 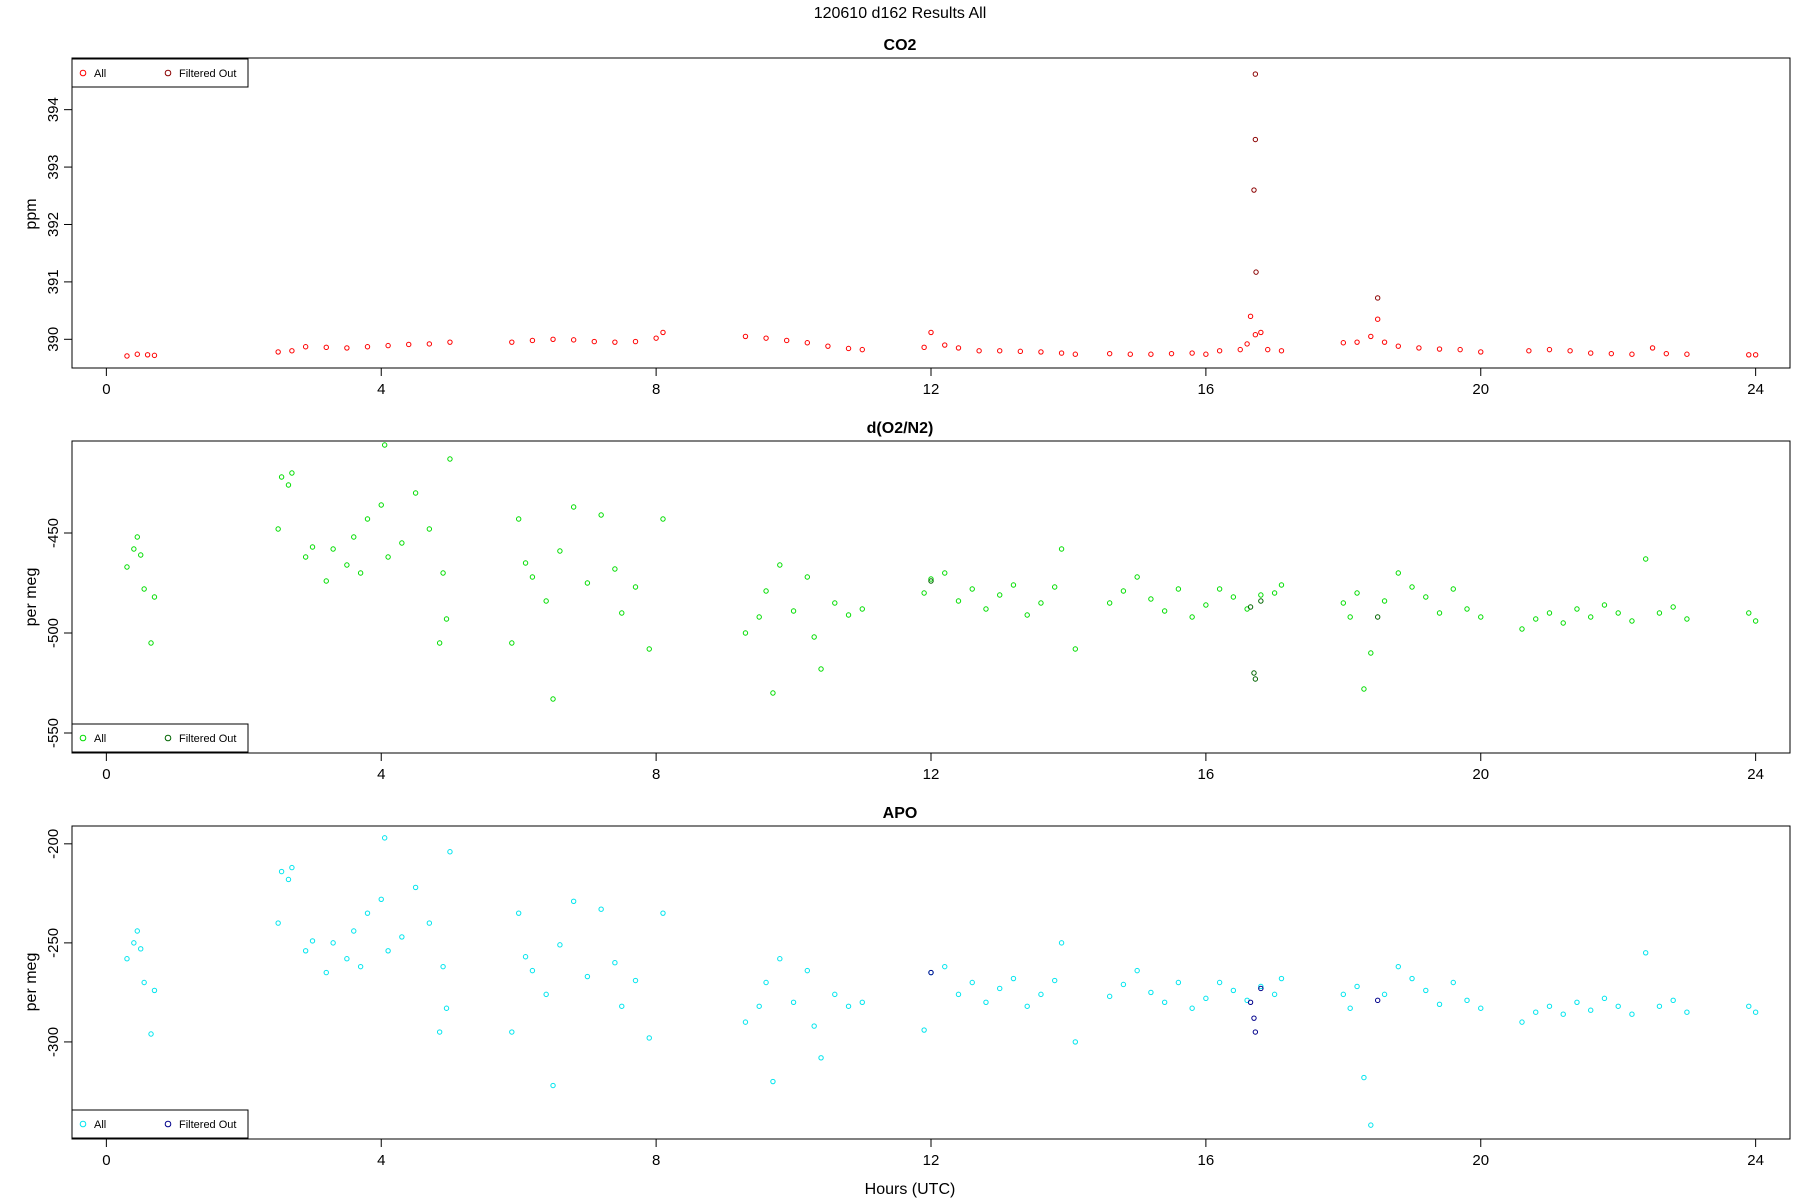 What do you see at coordinates (931, 389) in the screenshot?
I see `x-tick-label: 12` at bounding box center [931, 389].